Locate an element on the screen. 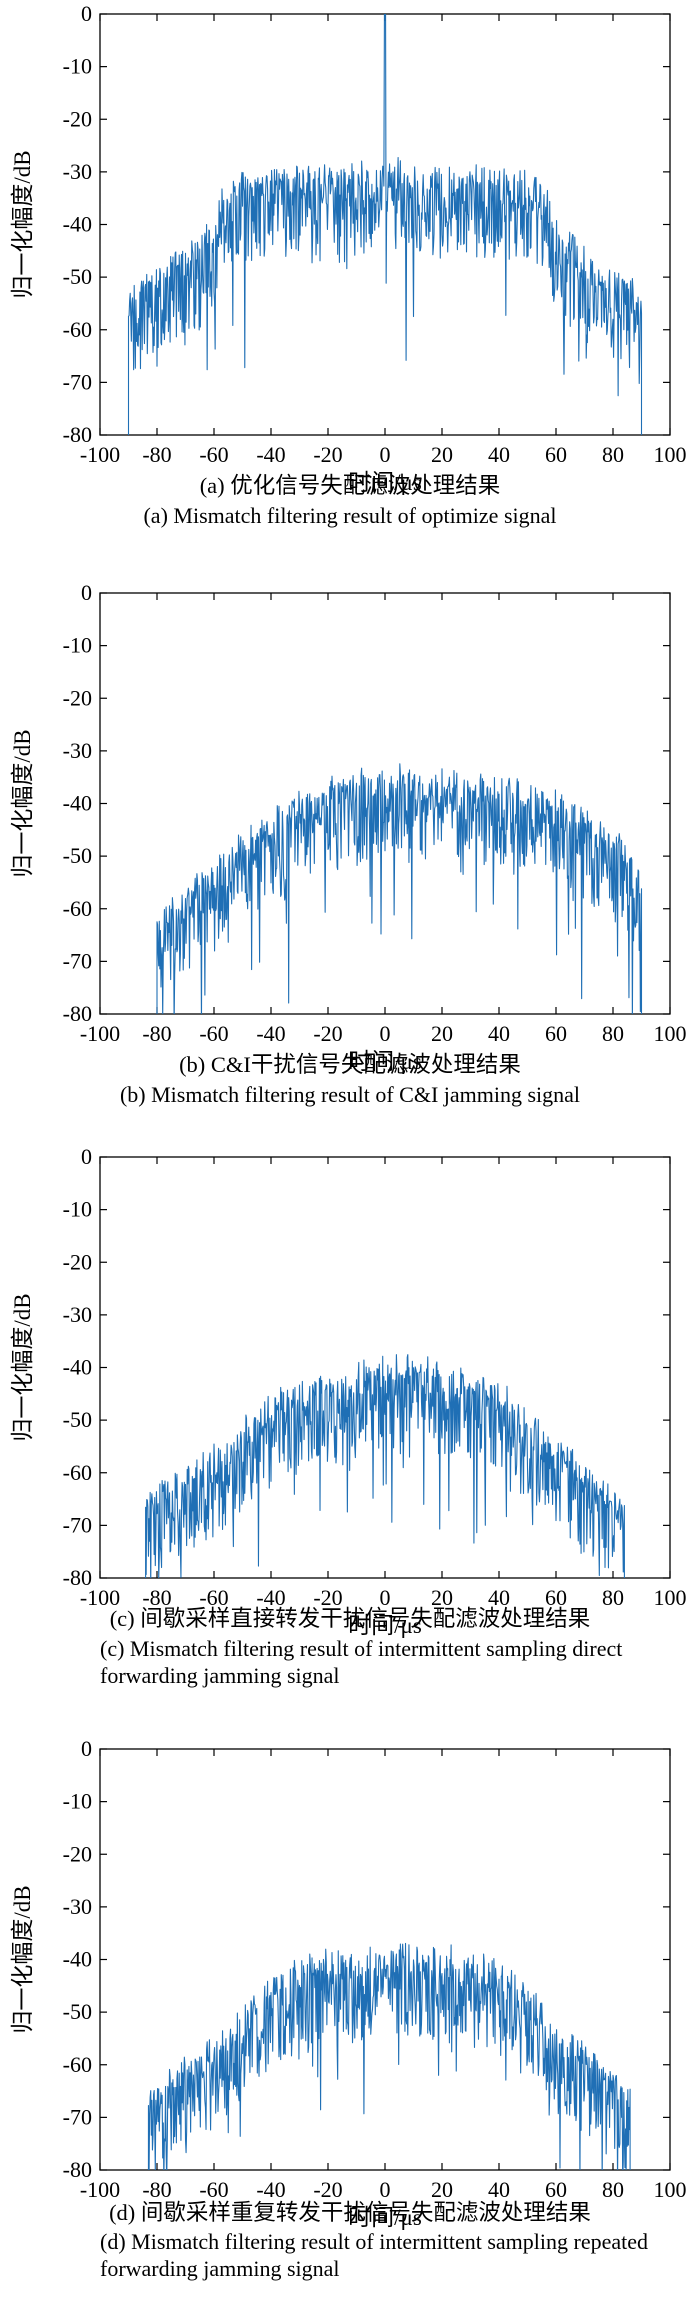 This screenshot has height=2317, width=700. caption-cn: (a) 优化信号失配滤波处理结果 is located at coordinates (350, 485).